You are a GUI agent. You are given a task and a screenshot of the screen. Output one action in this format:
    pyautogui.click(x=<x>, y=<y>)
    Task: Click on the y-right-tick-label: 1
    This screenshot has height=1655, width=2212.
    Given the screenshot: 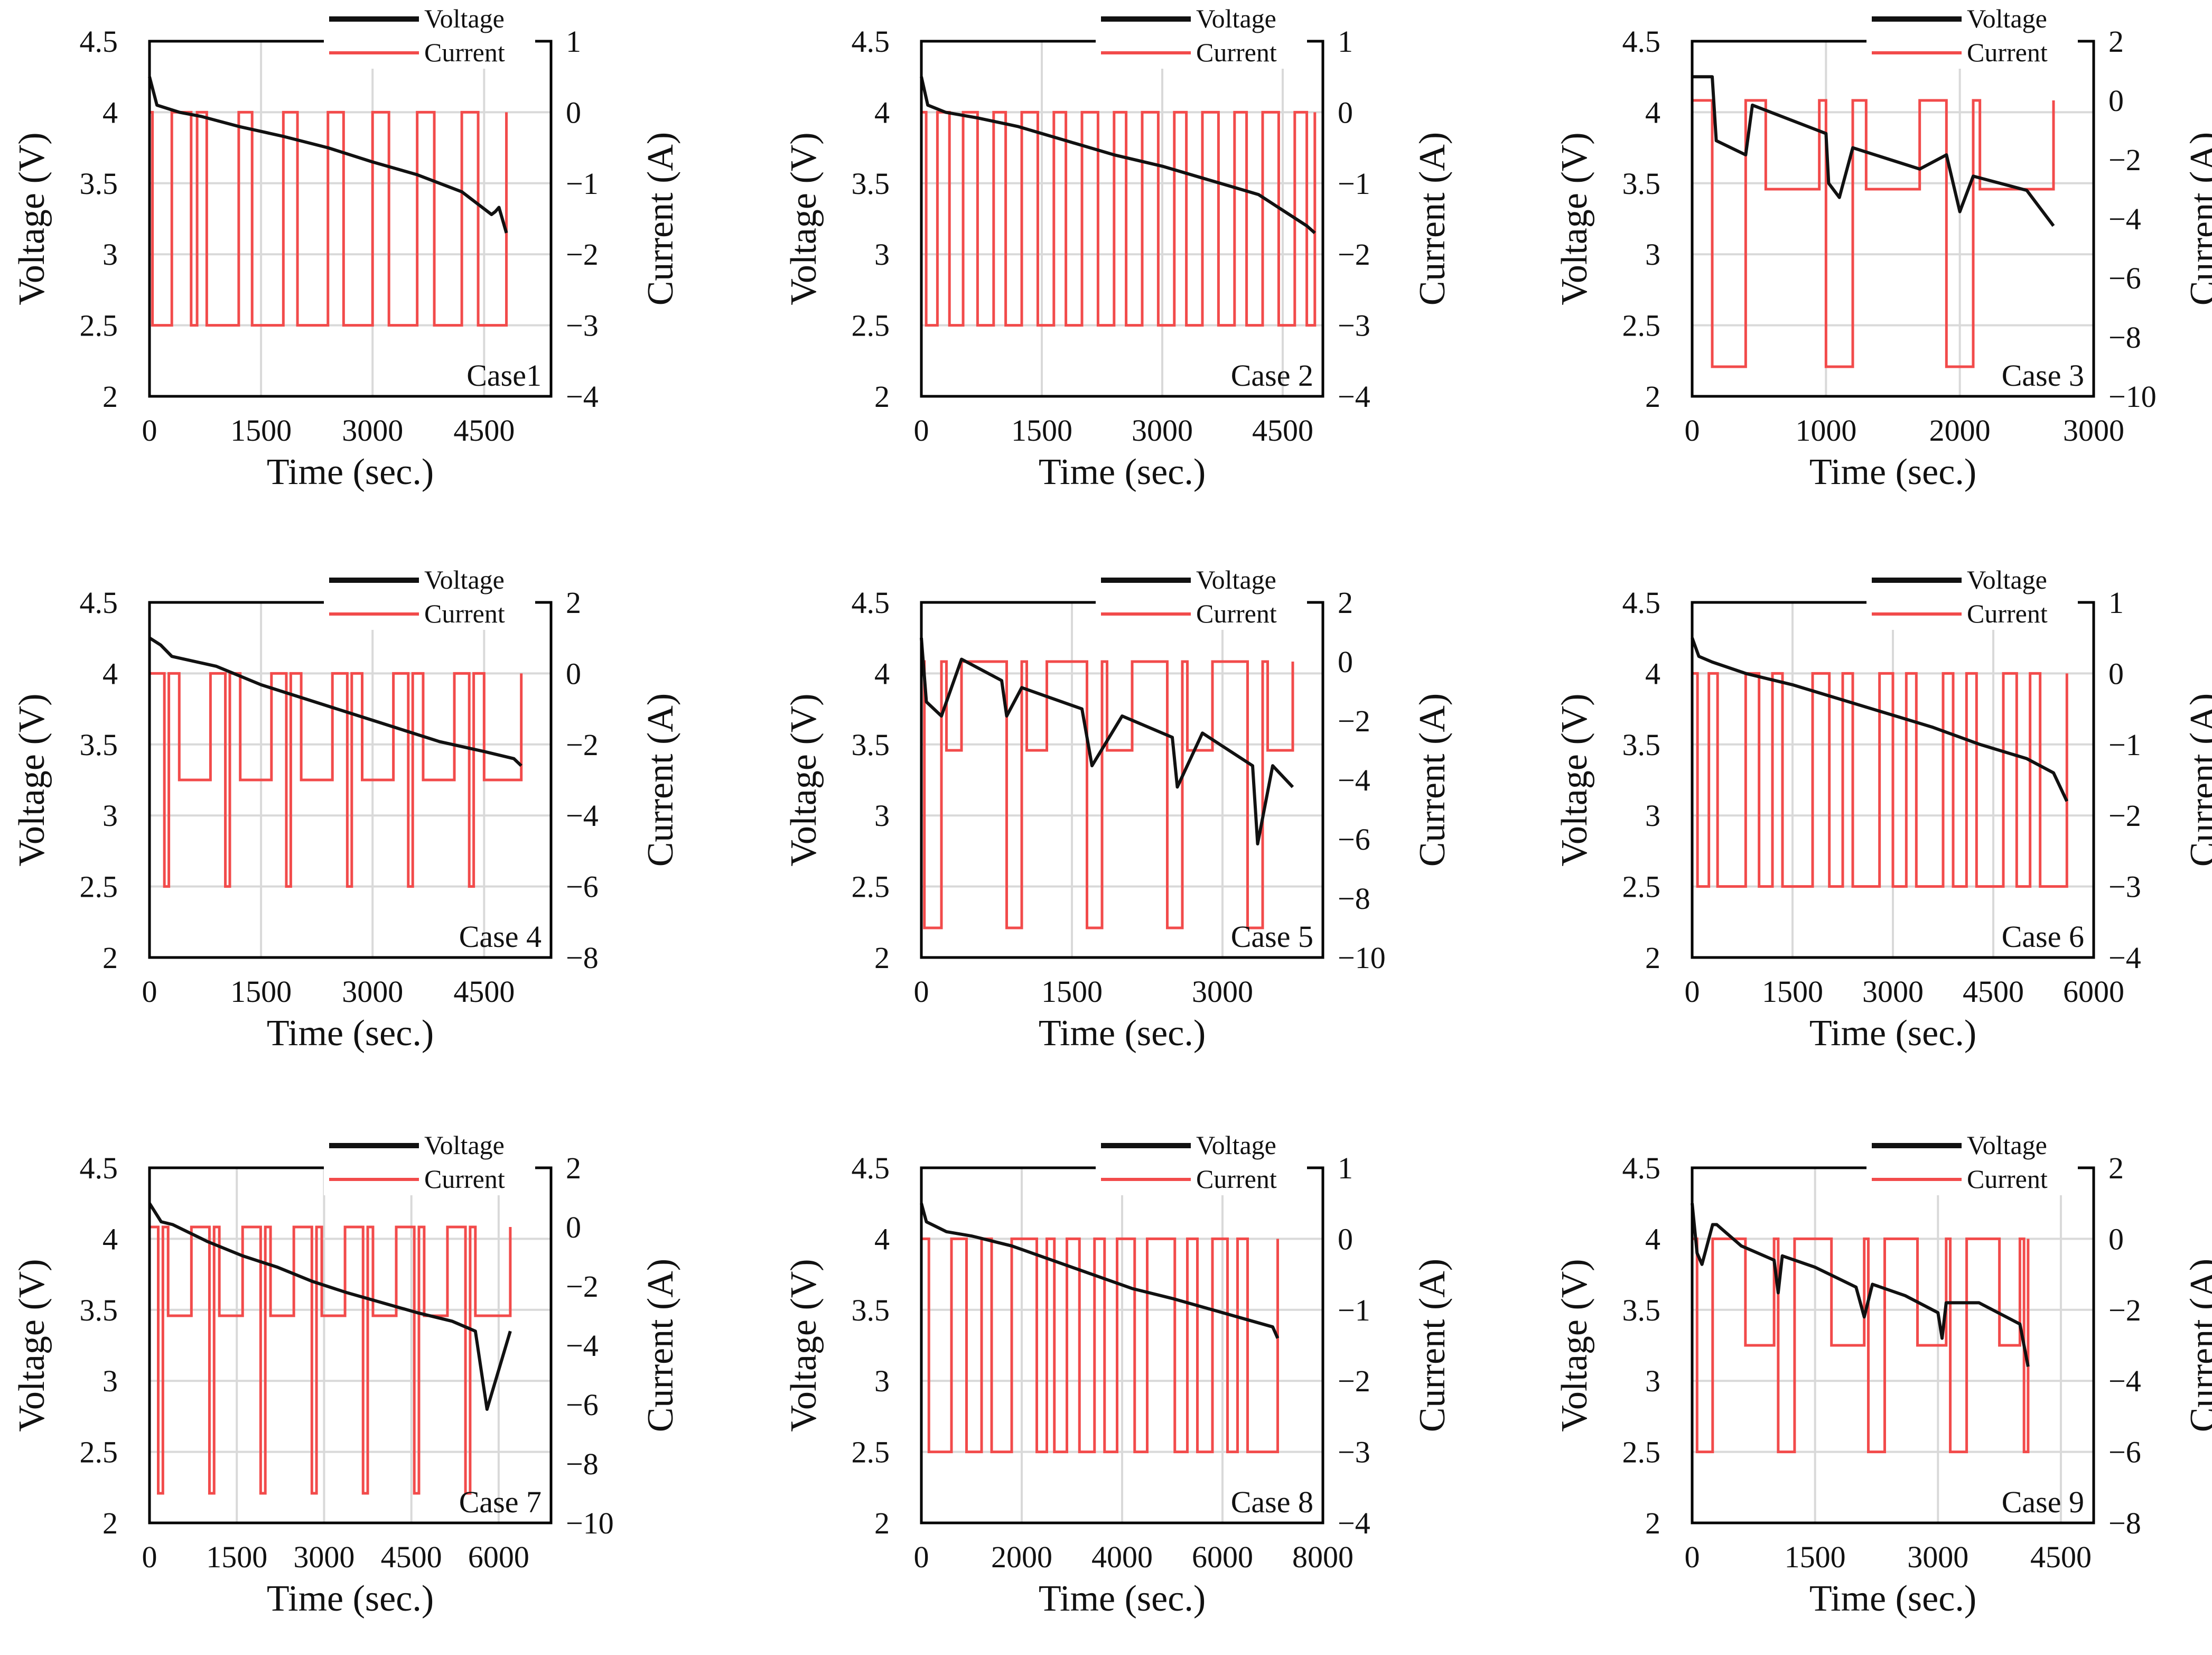 What is the action you would take?
    pyautogui.click(x=573, y=41)
    